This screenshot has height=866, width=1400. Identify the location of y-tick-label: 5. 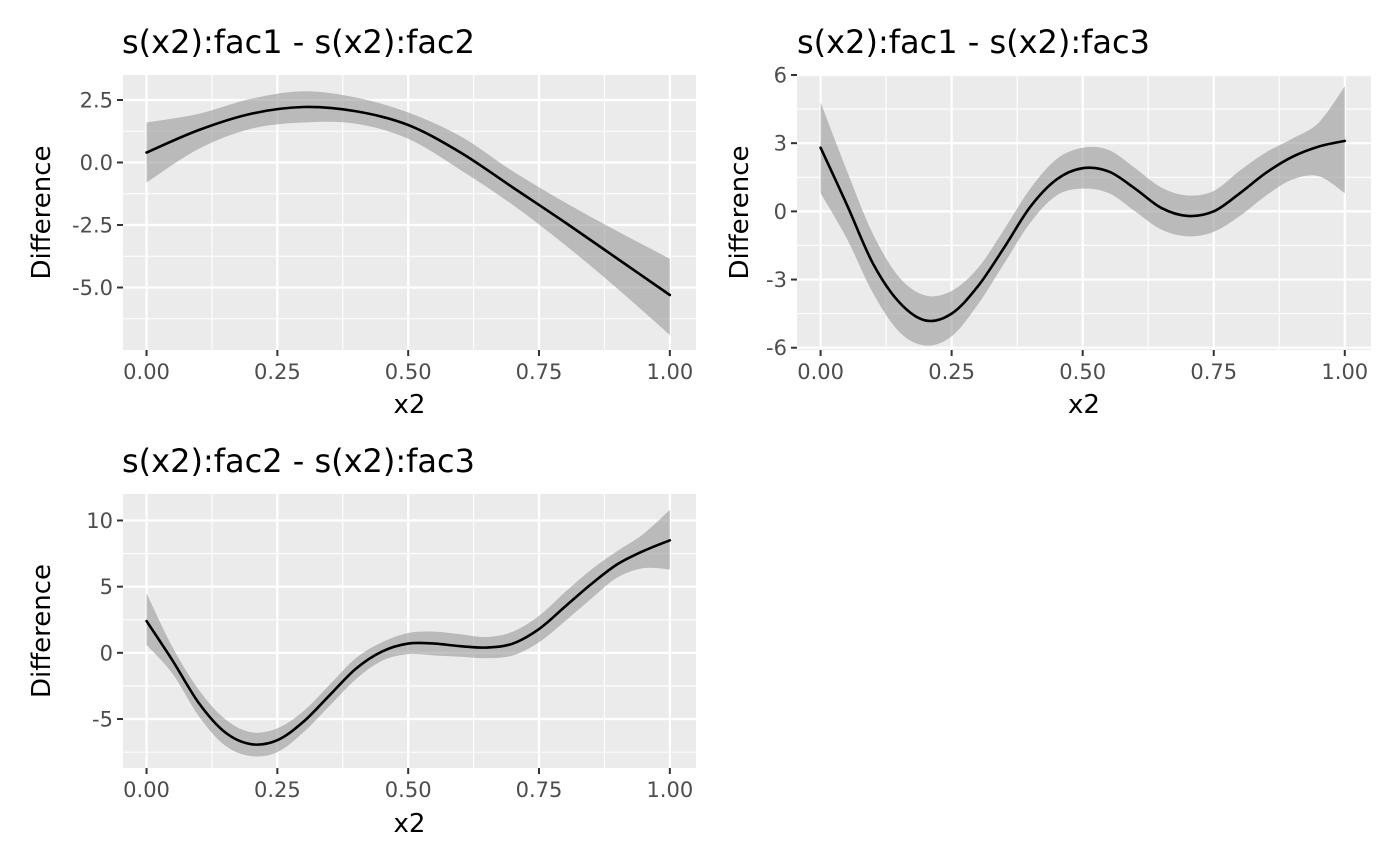
(106, 587).